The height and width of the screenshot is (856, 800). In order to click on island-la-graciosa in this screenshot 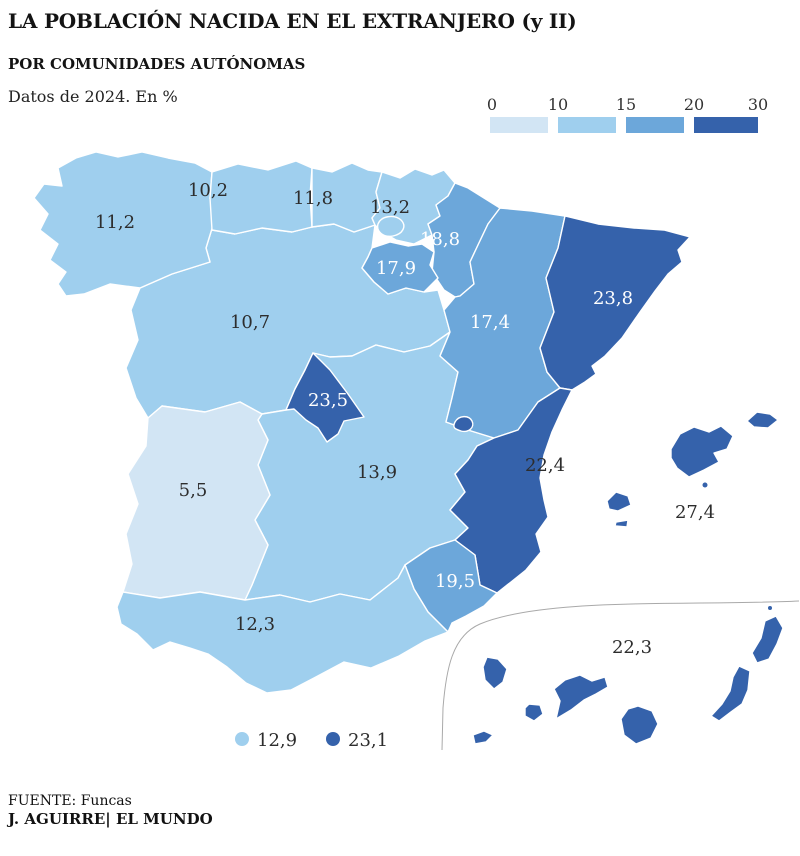, I will do `click(770, 608)`.